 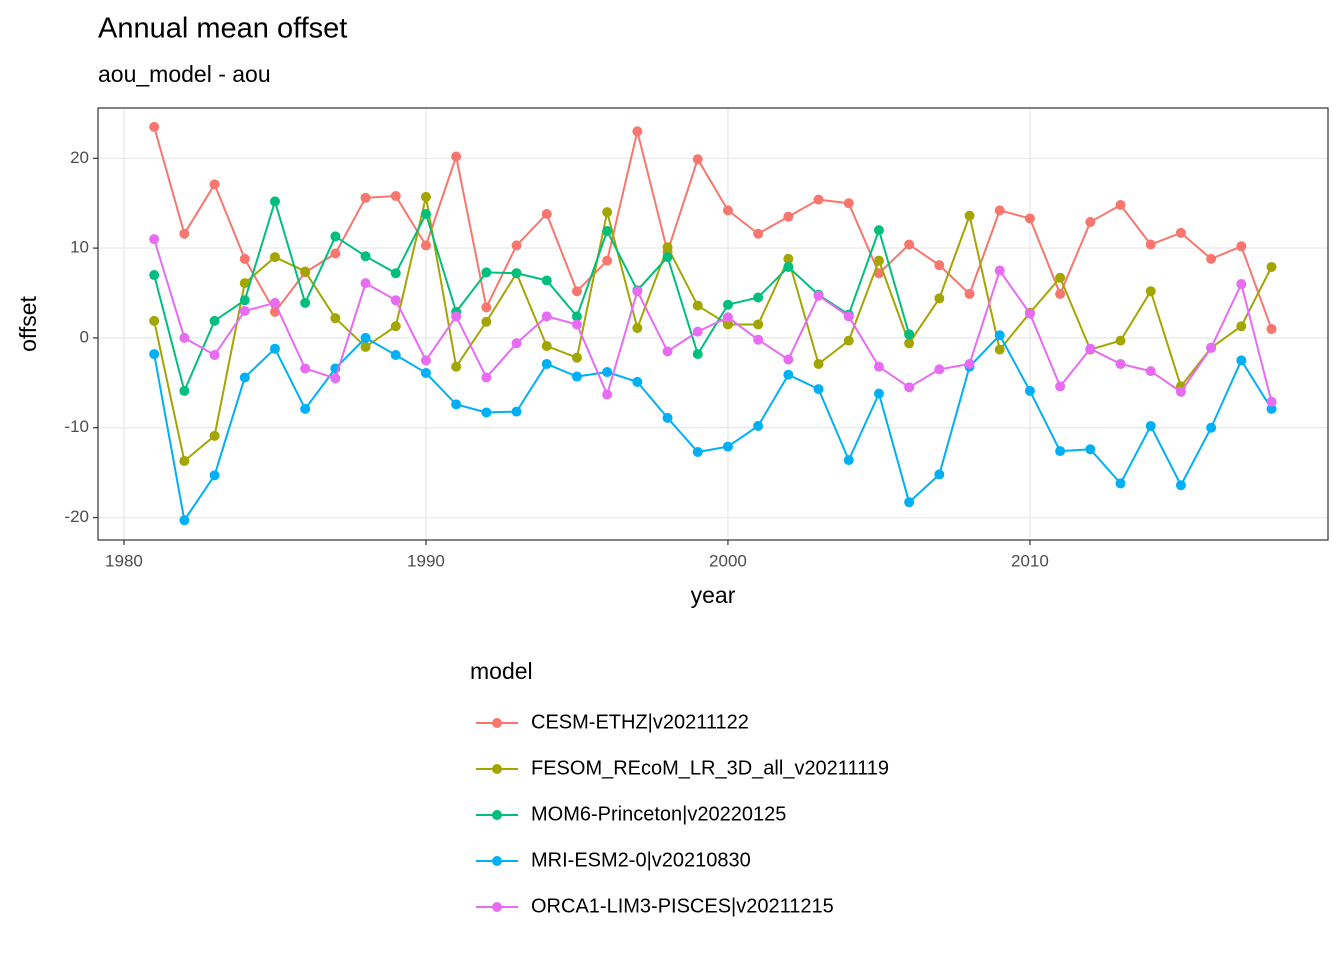 What do you see at coordinates (641, 860) in the screenshot?
I see `legend-label: MRI-ESM2-0|v20210830` at bounding box center [641, 860].